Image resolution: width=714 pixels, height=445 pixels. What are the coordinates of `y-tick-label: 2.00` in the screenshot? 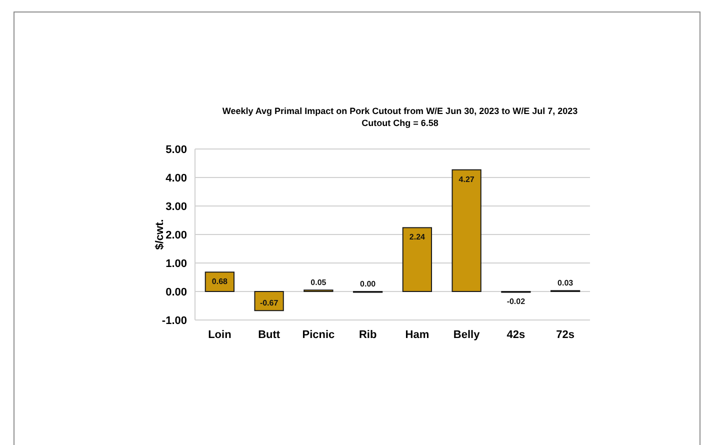 It's located at (176, 236).